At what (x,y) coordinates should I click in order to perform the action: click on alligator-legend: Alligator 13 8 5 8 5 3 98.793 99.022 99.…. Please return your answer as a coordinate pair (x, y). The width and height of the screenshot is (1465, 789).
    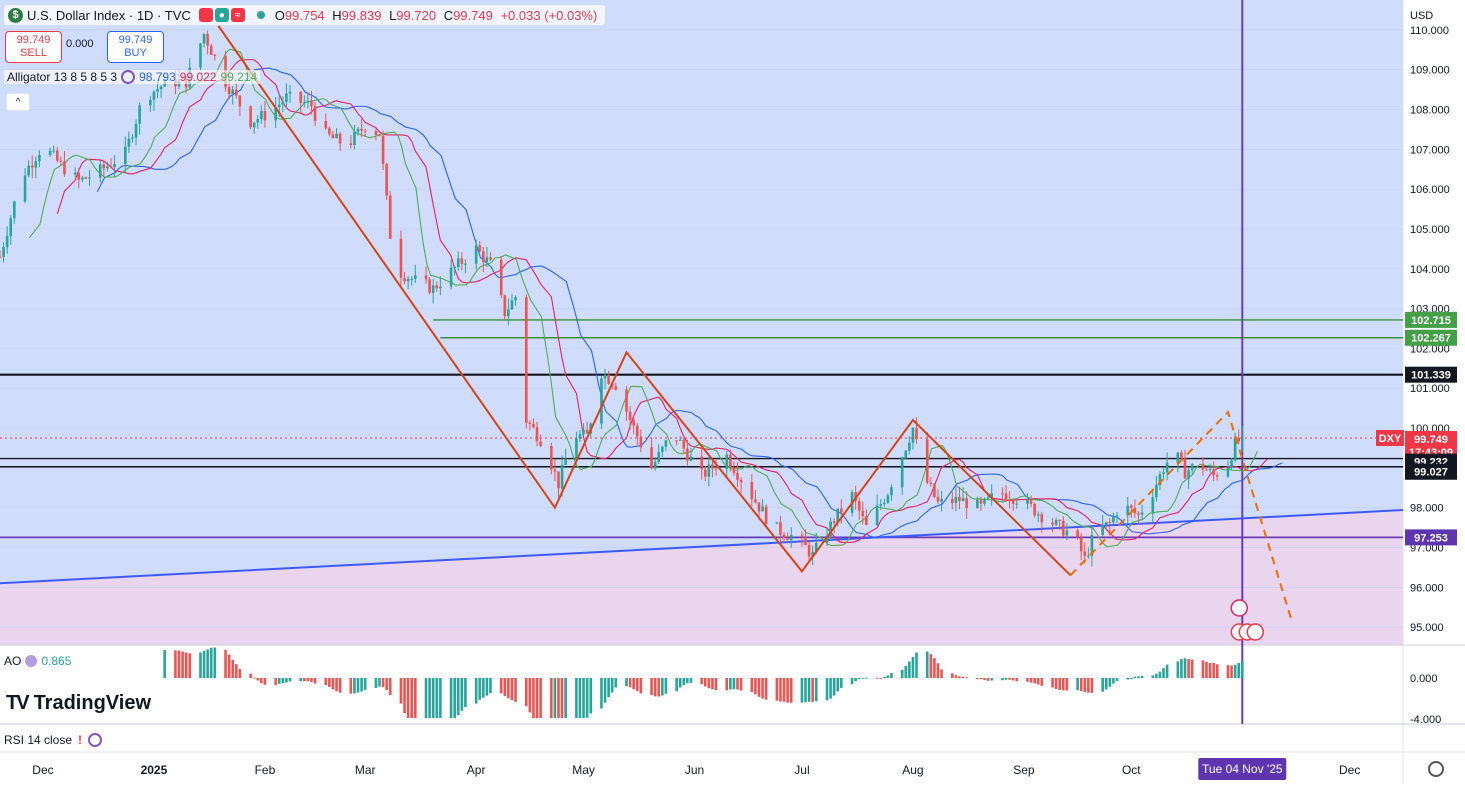
    Looking at the image, I should click on (132, 77).